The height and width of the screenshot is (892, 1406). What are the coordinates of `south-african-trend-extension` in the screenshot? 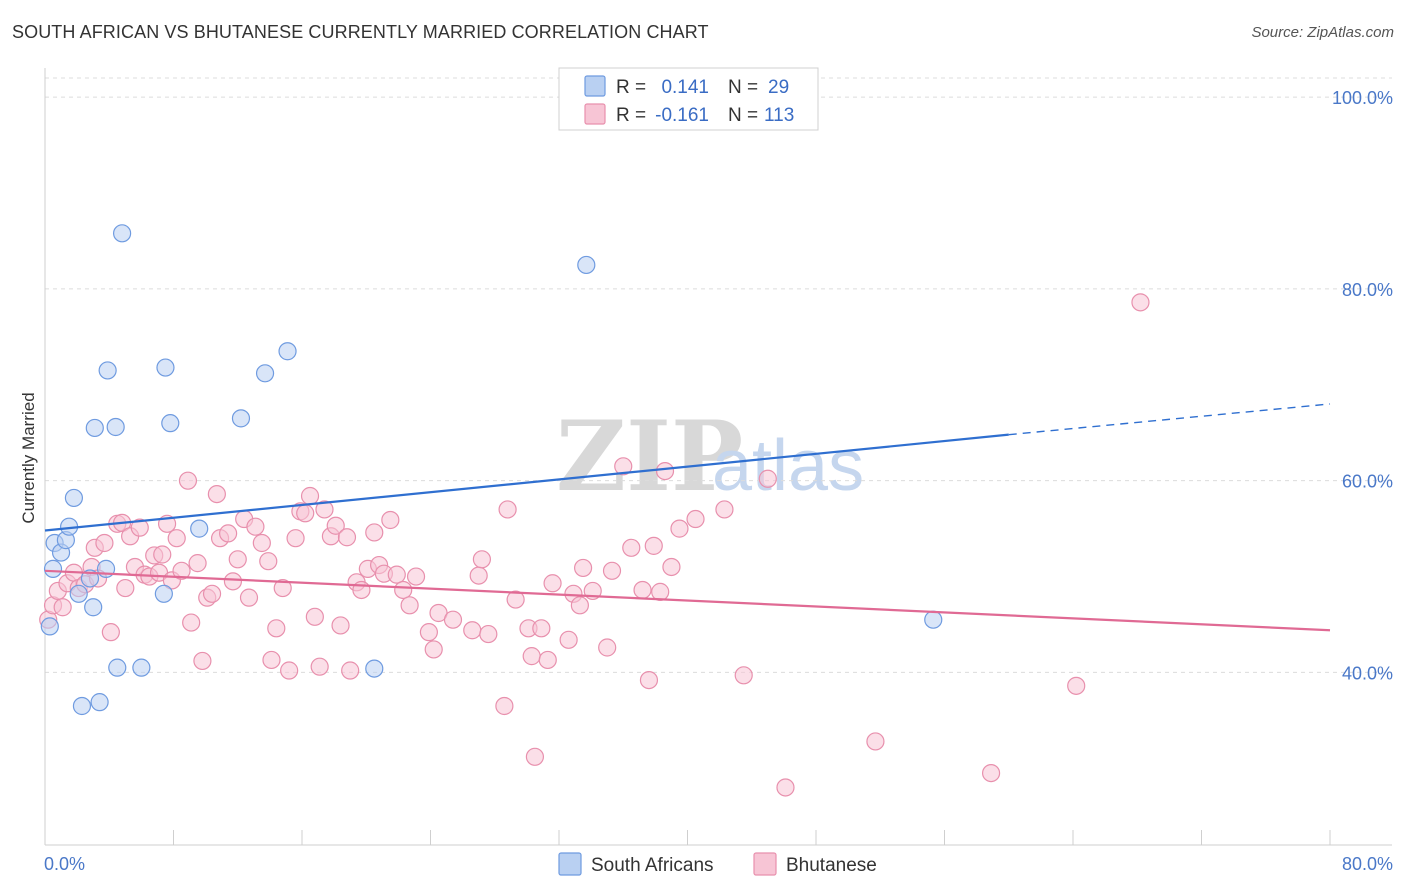 It's located at (1169, 419).